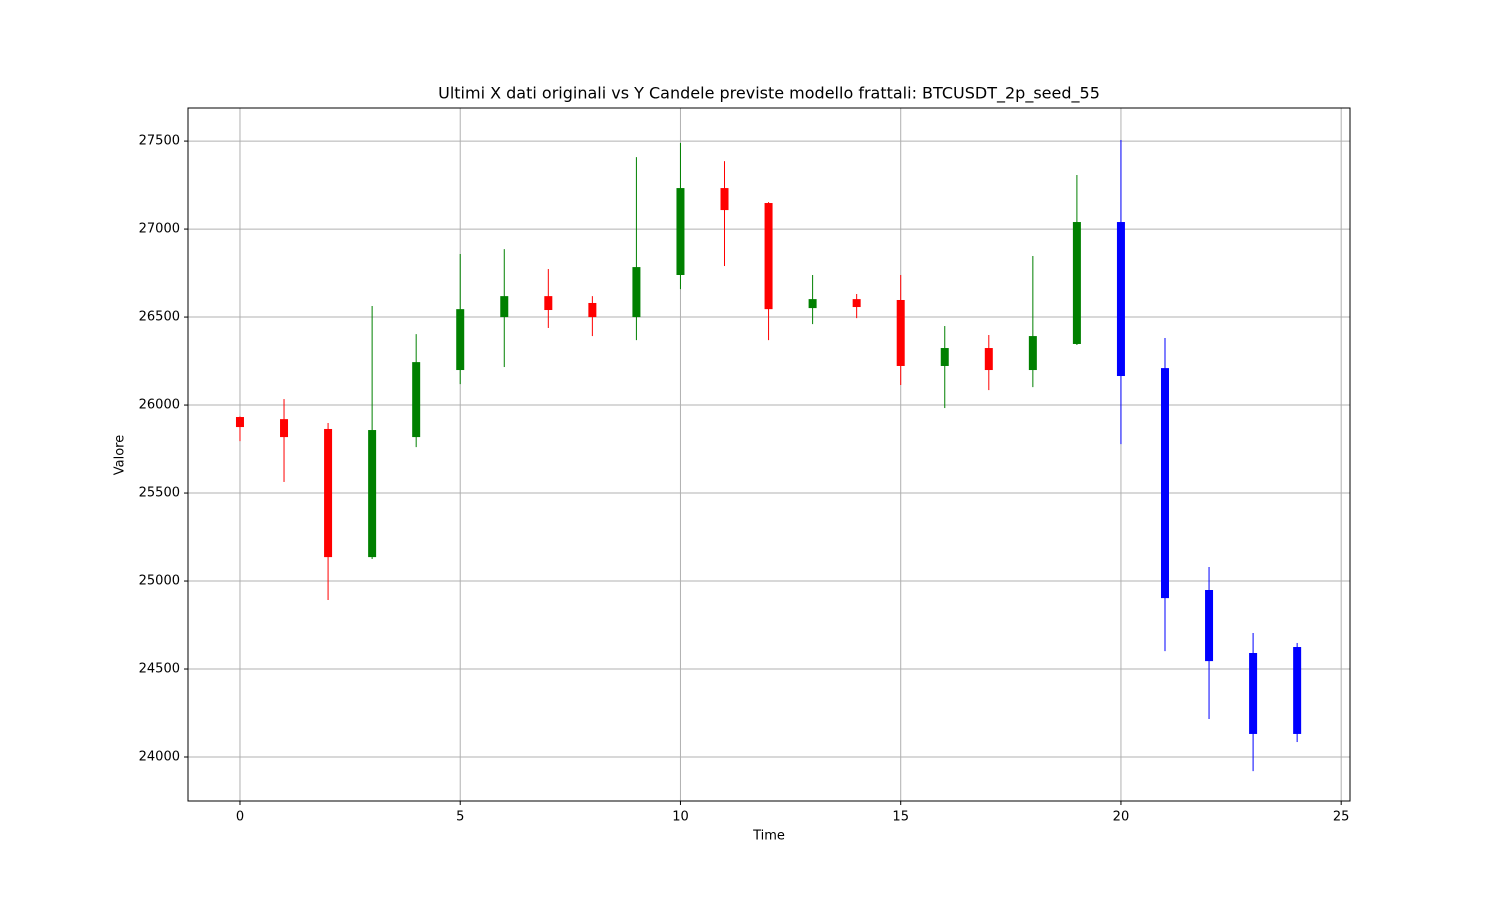  Describe the element at coordinates (1341, 817) in the screenshot. I see `x-tick-label: 25` at that location.